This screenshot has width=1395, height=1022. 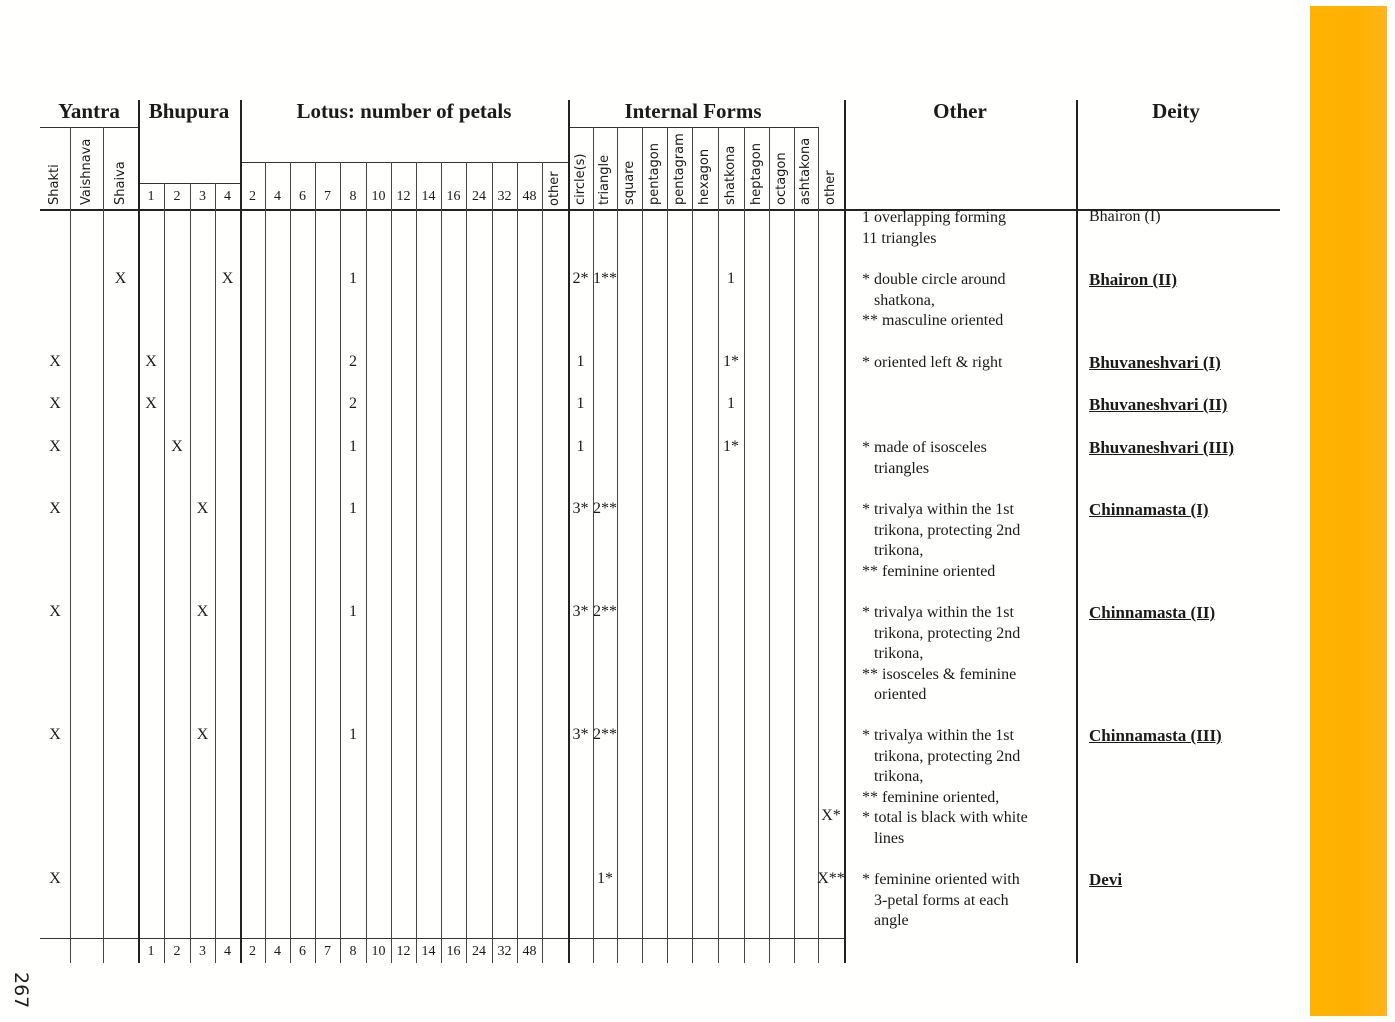 I want to click on footer-number: 10, so click(x=378, y=951).